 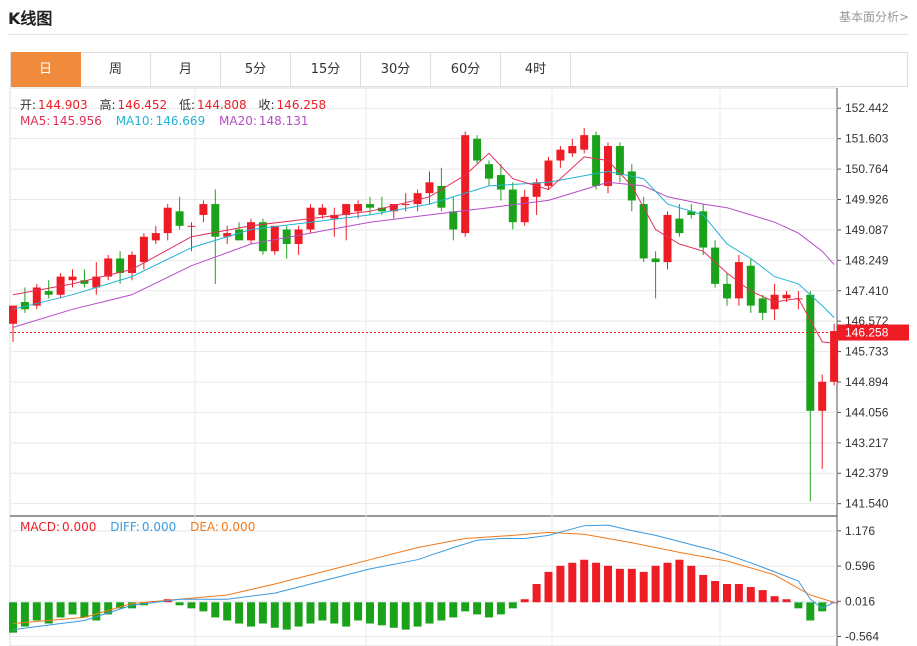 I want to click on open-value: 144.903, so click(x=63, y=105).